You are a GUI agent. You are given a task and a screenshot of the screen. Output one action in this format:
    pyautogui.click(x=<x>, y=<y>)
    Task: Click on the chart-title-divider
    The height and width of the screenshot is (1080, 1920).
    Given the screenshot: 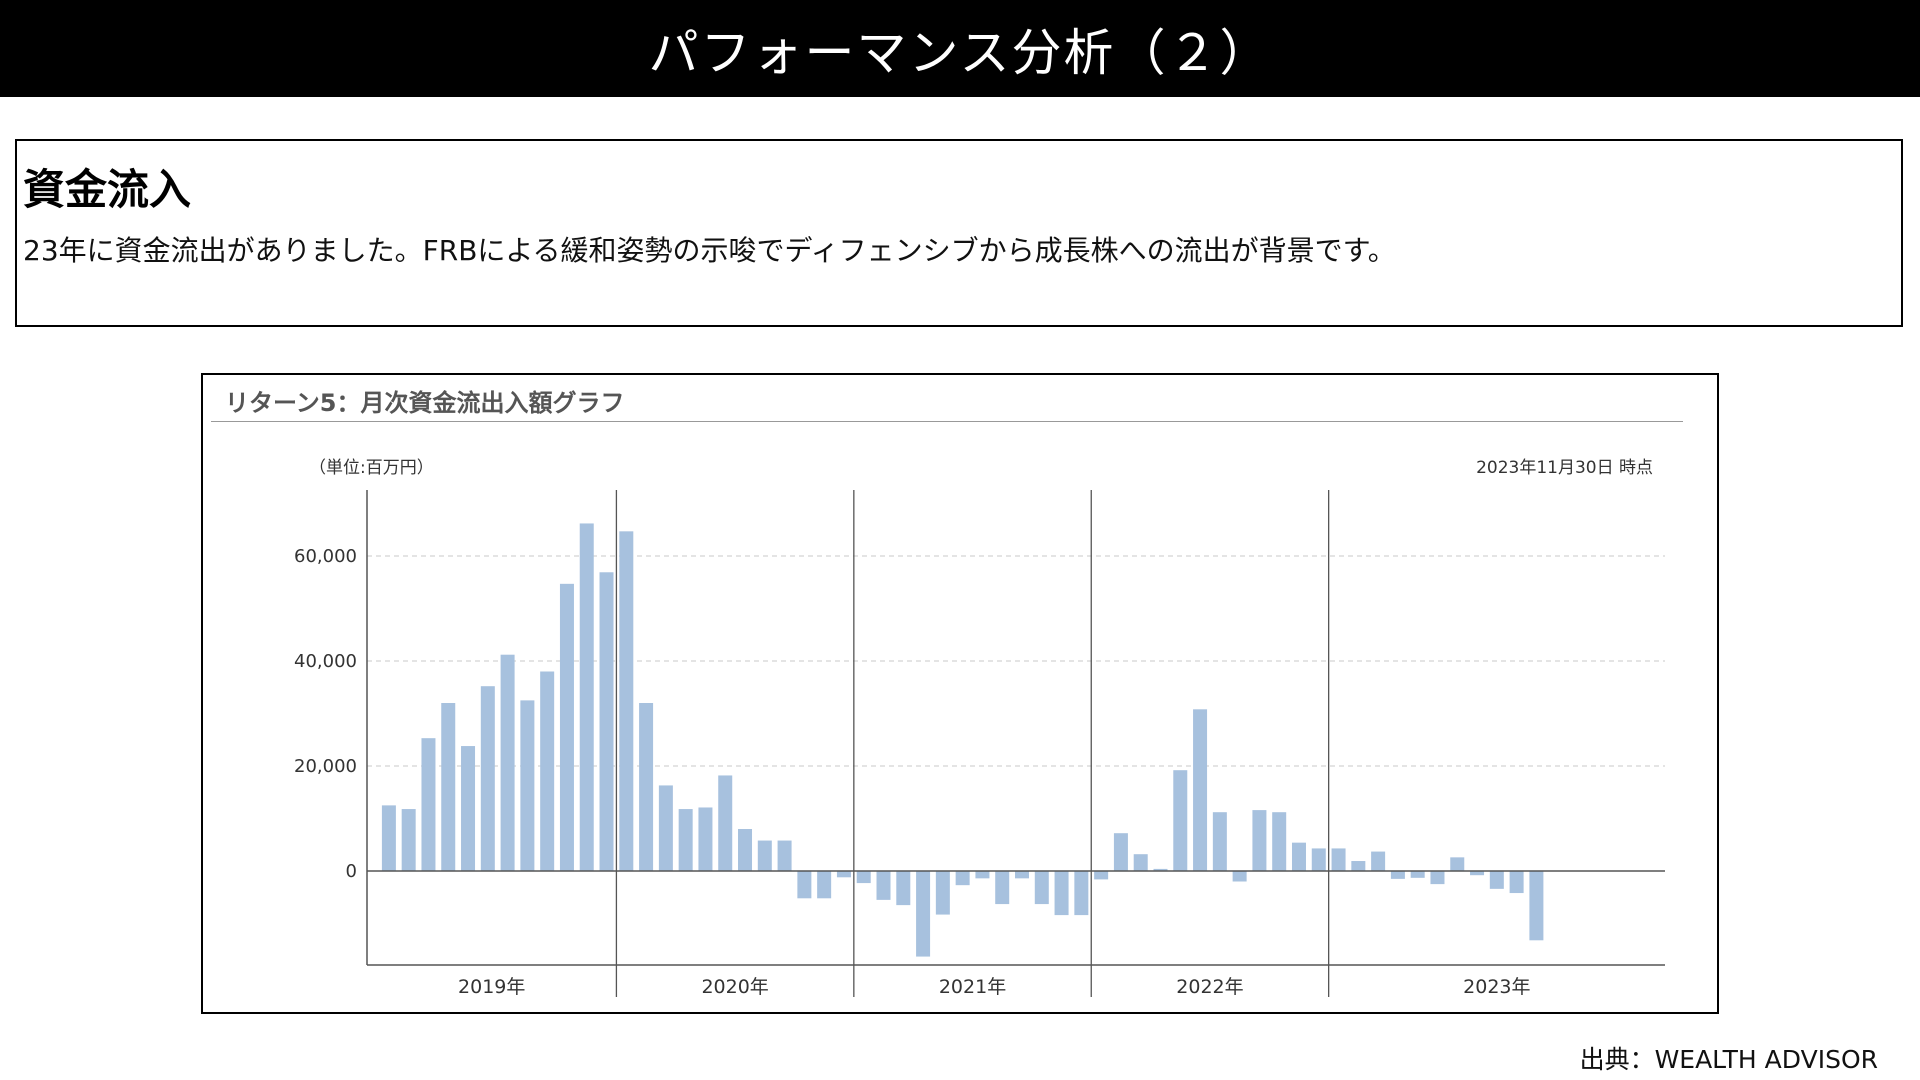 What is the action you would take?
    pyautogui.click(x=947, y=421)
    